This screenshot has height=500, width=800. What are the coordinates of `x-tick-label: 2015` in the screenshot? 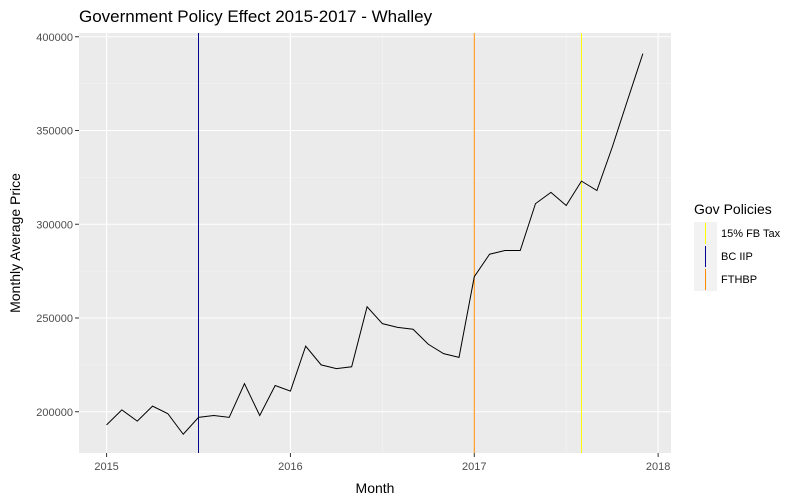 It's located at (106, 467).